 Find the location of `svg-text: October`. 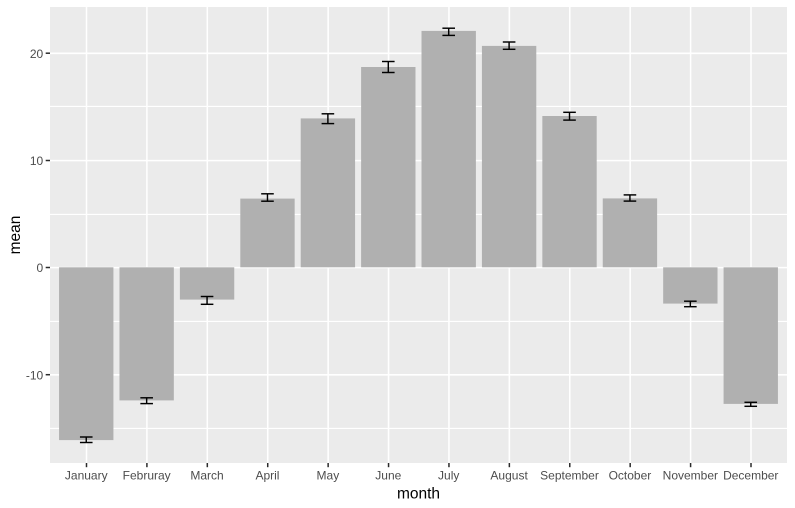

svg-text: October is located at coordinates (630, 476).